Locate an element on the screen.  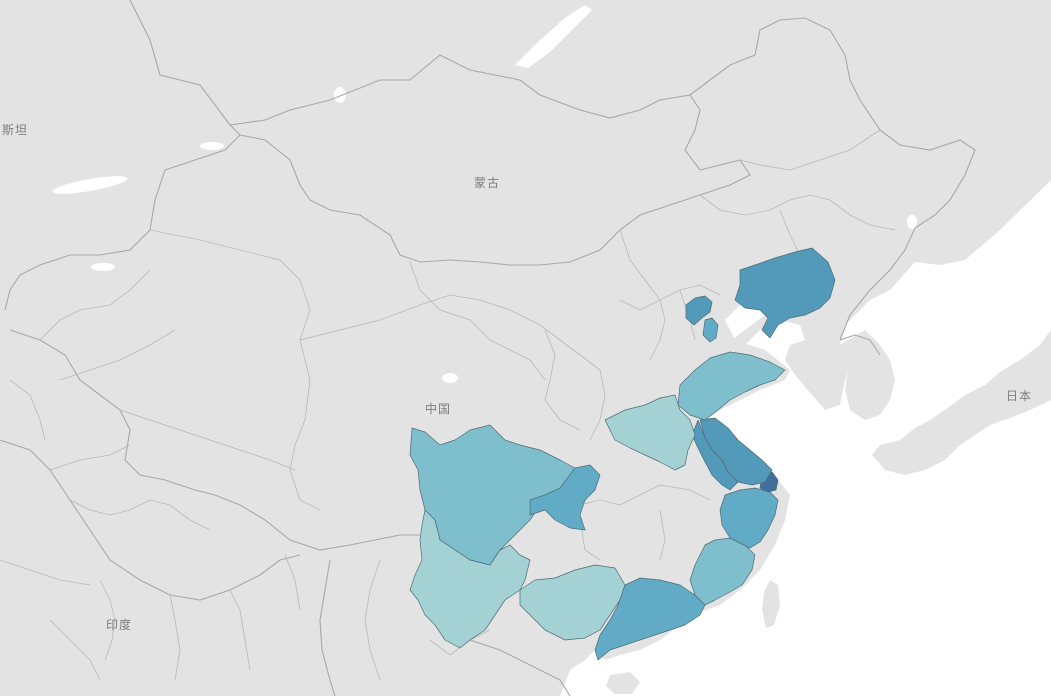
lake-balkhash is located at coordinates (90, 185).